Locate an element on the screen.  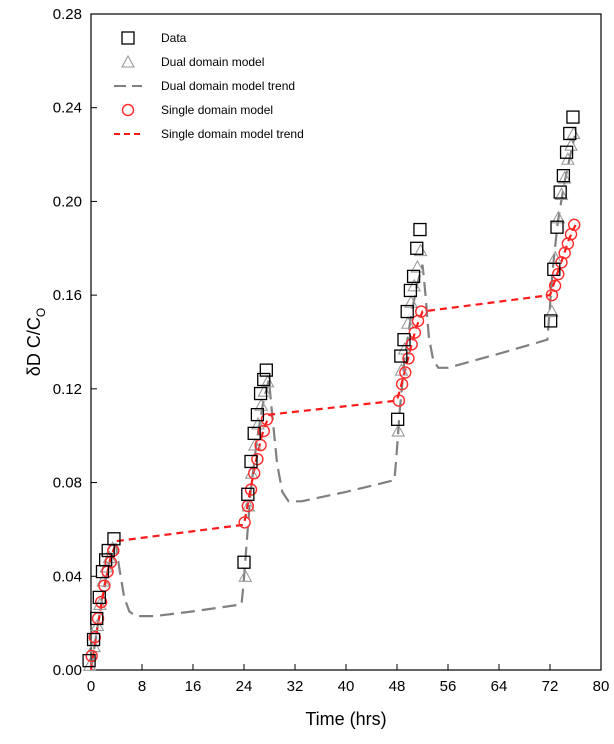
legend-item-single-domain-model: Single domain model is located at coordinates (197, 110).